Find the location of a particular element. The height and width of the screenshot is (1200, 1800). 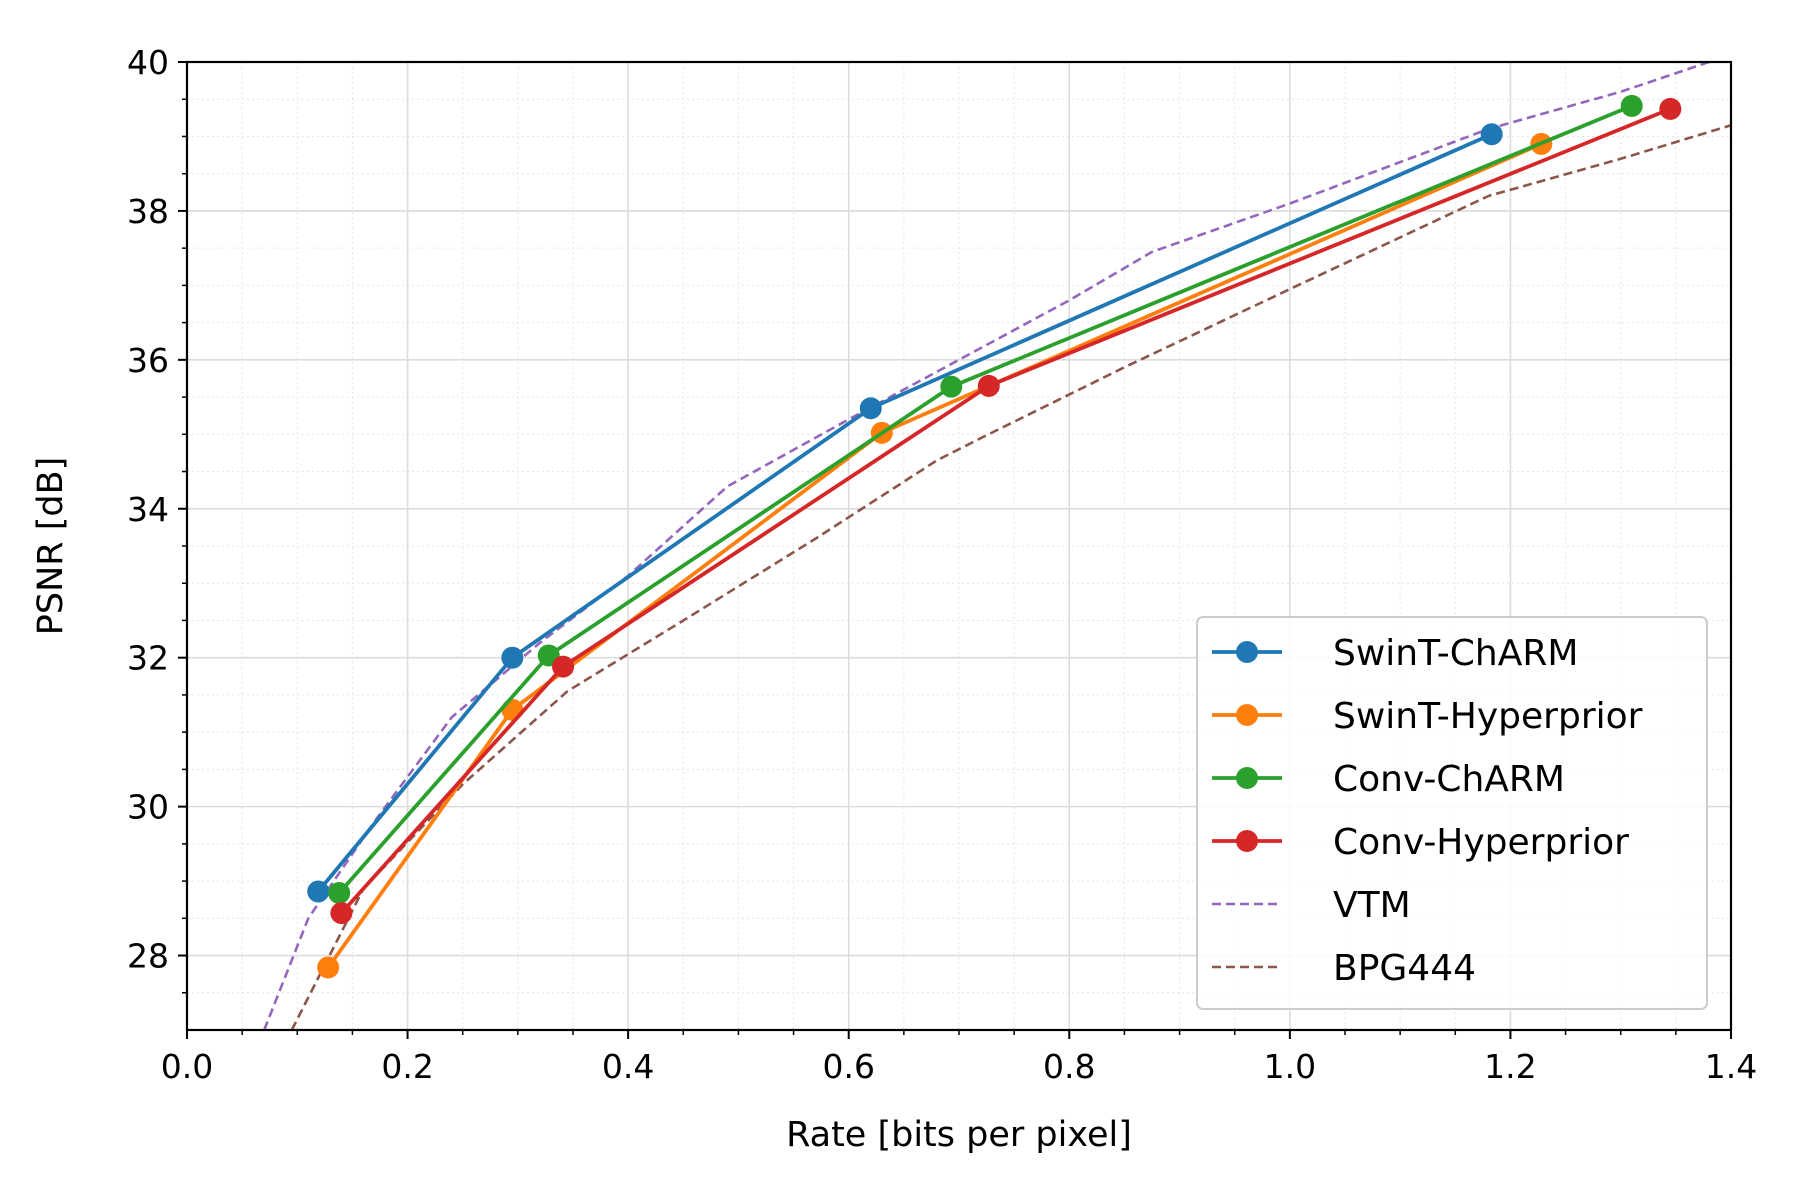

legend-box is located at coordinates (1452, 813).